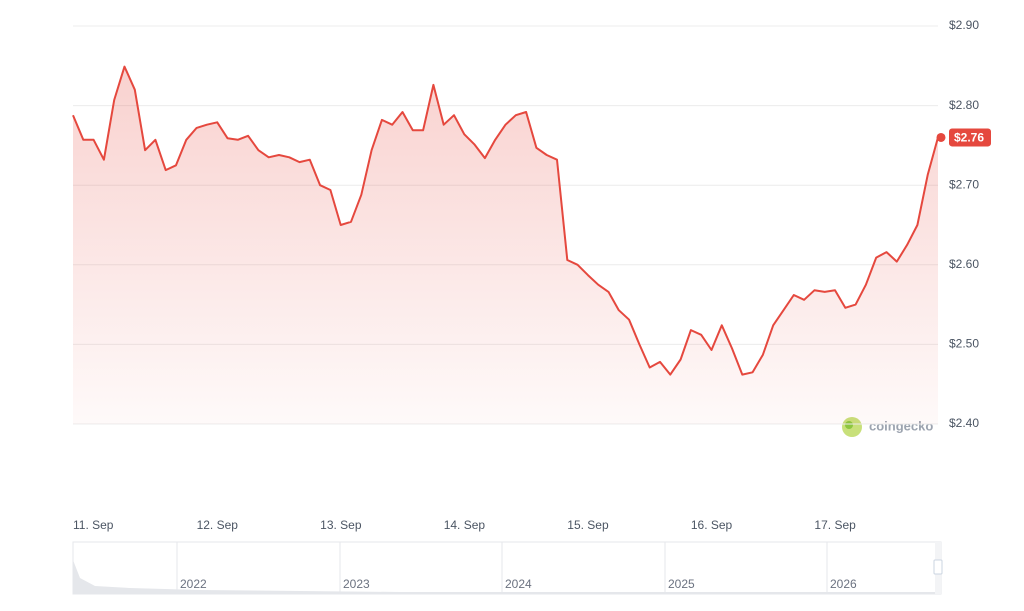 The width and height of the screenshot is (1024, 611). Describe the element at coordinates (964, 423) in the screenshot. I see `y-tick-label: $2.40` at that location.